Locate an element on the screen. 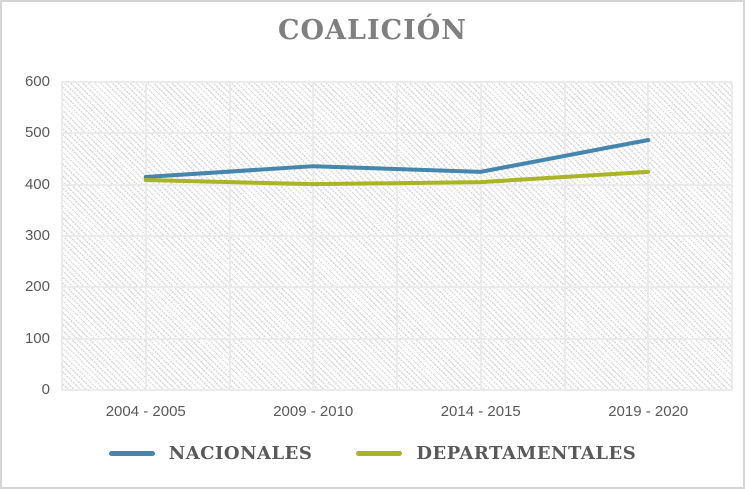 The height and width of the screenshot is (489, 745). legend: NACIONALES DEPARTAMENTALES is located at coordinates (372, 453).